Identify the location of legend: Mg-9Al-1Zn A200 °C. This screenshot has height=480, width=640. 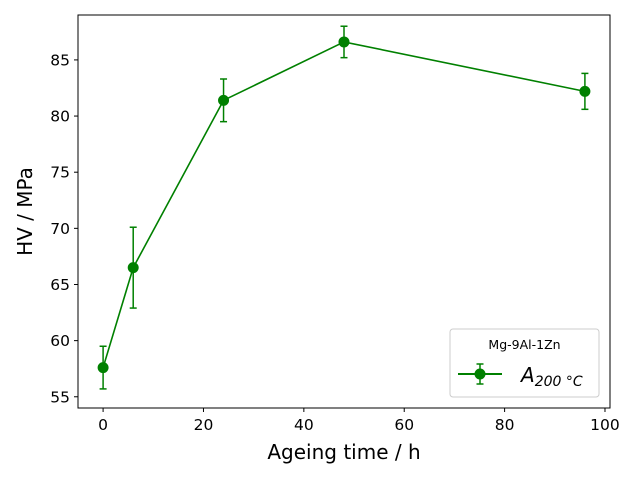
(524, 363).